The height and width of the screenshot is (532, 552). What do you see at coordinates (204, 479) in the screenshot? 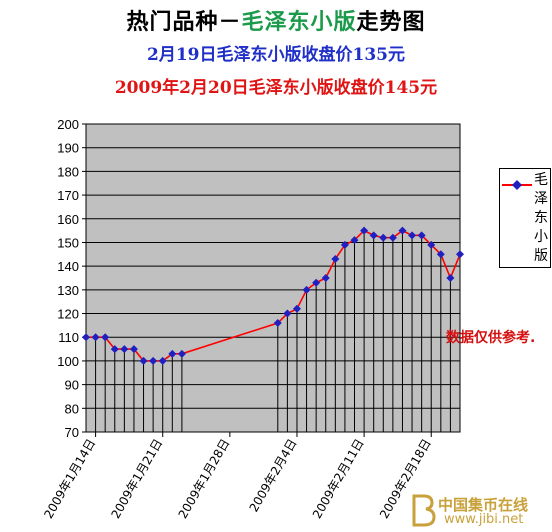
I see `x-tick-label: 2009年1月28日` at bounding box center [204, 479].